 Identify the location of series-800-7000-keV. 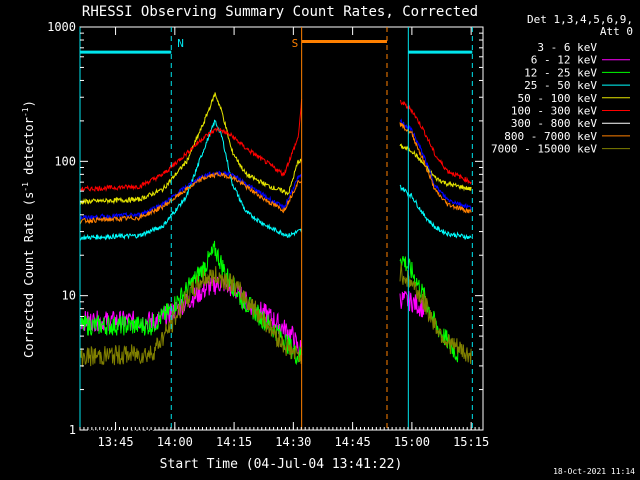
(275, 173).